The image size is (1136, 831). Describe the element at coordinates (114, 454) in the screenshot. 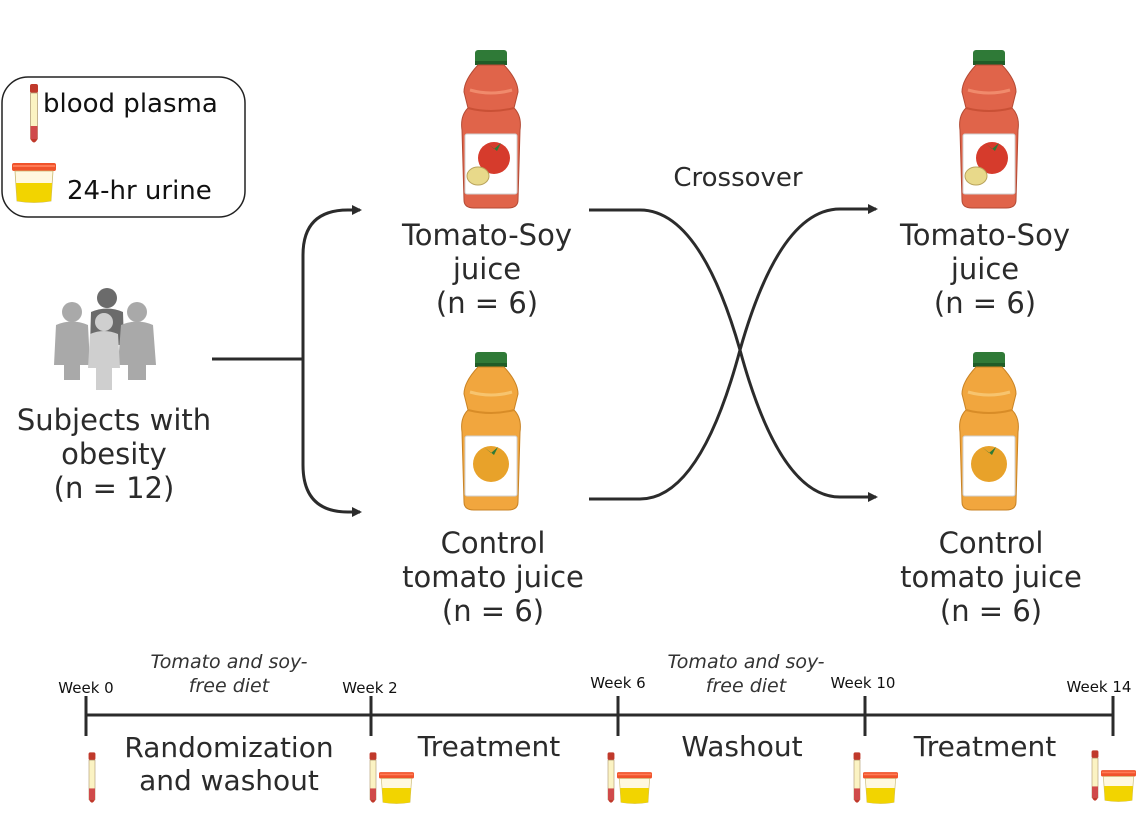

I see `subjects-line2: obesity` at that location.